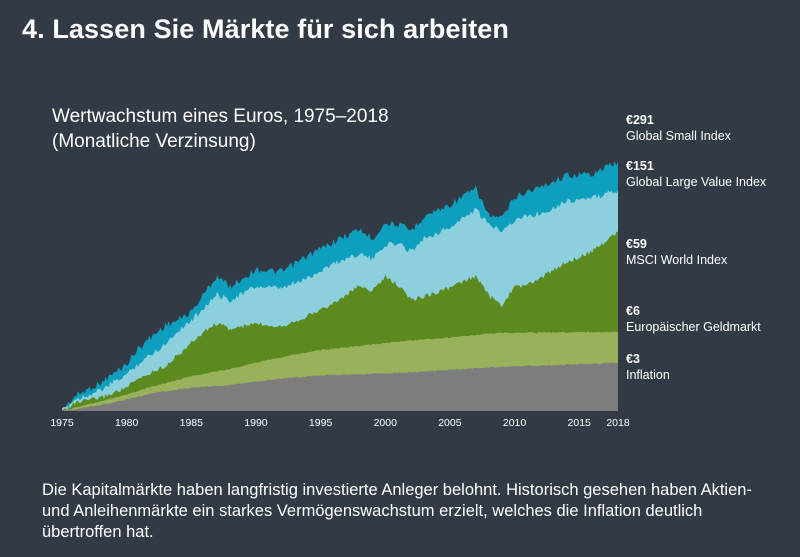 This screenshot has height=557, width=800. I want to click on chart-title-line-2: (Monatliche Verzinsung), so click(154, 141).